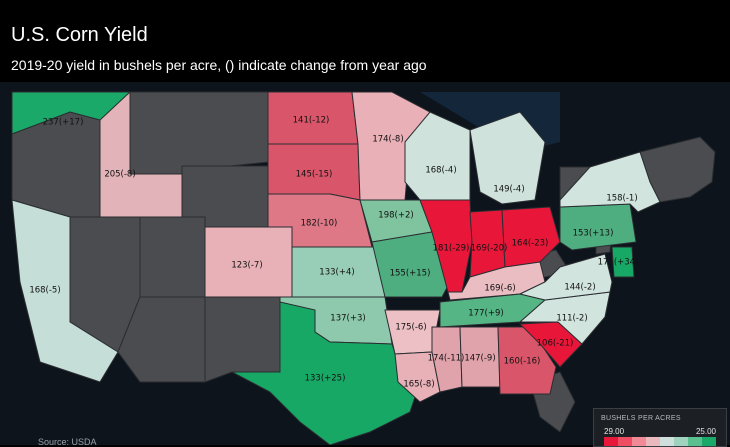 This screenshot has width=730, height=447. I want to click on label-de: 171(+34), so click(618, 263).